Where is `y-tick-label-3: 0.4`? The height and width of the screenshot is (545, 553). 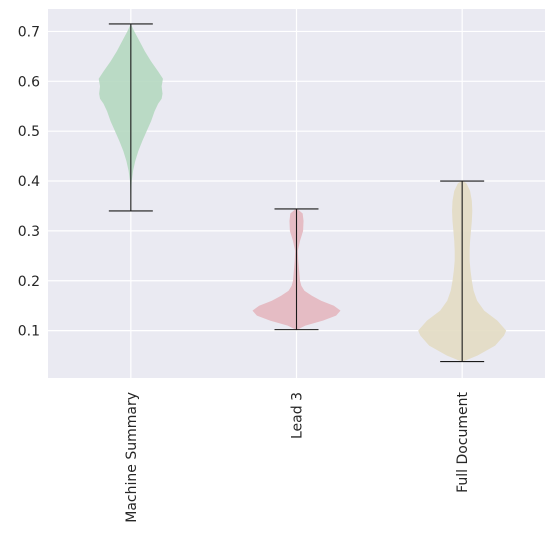
y-tick-label-3: 0.4 is located at coordinates (29, 182).